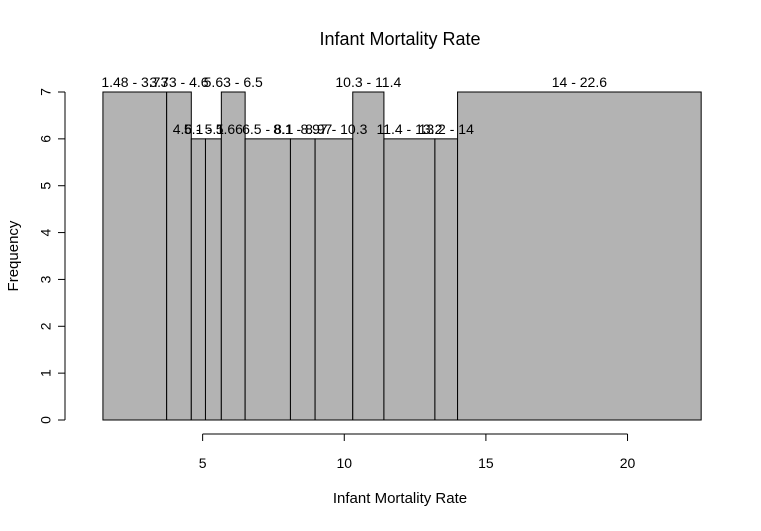 The image size is (761, 531). Describe the element at coordinates (344, 463) in the screenshot. I see `x-tick-label: 10` at that location.